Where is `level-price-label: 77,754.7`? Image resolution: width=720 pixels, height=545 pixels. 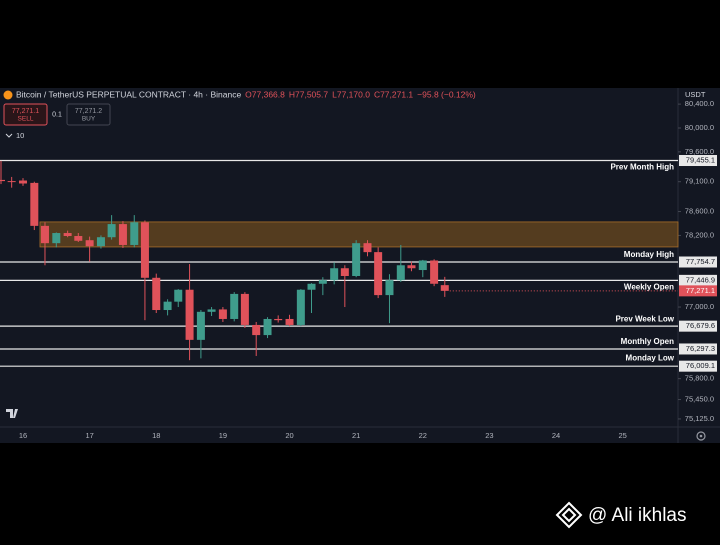
level-price-label: 77,754.7 is located at coordinates (700, 261).